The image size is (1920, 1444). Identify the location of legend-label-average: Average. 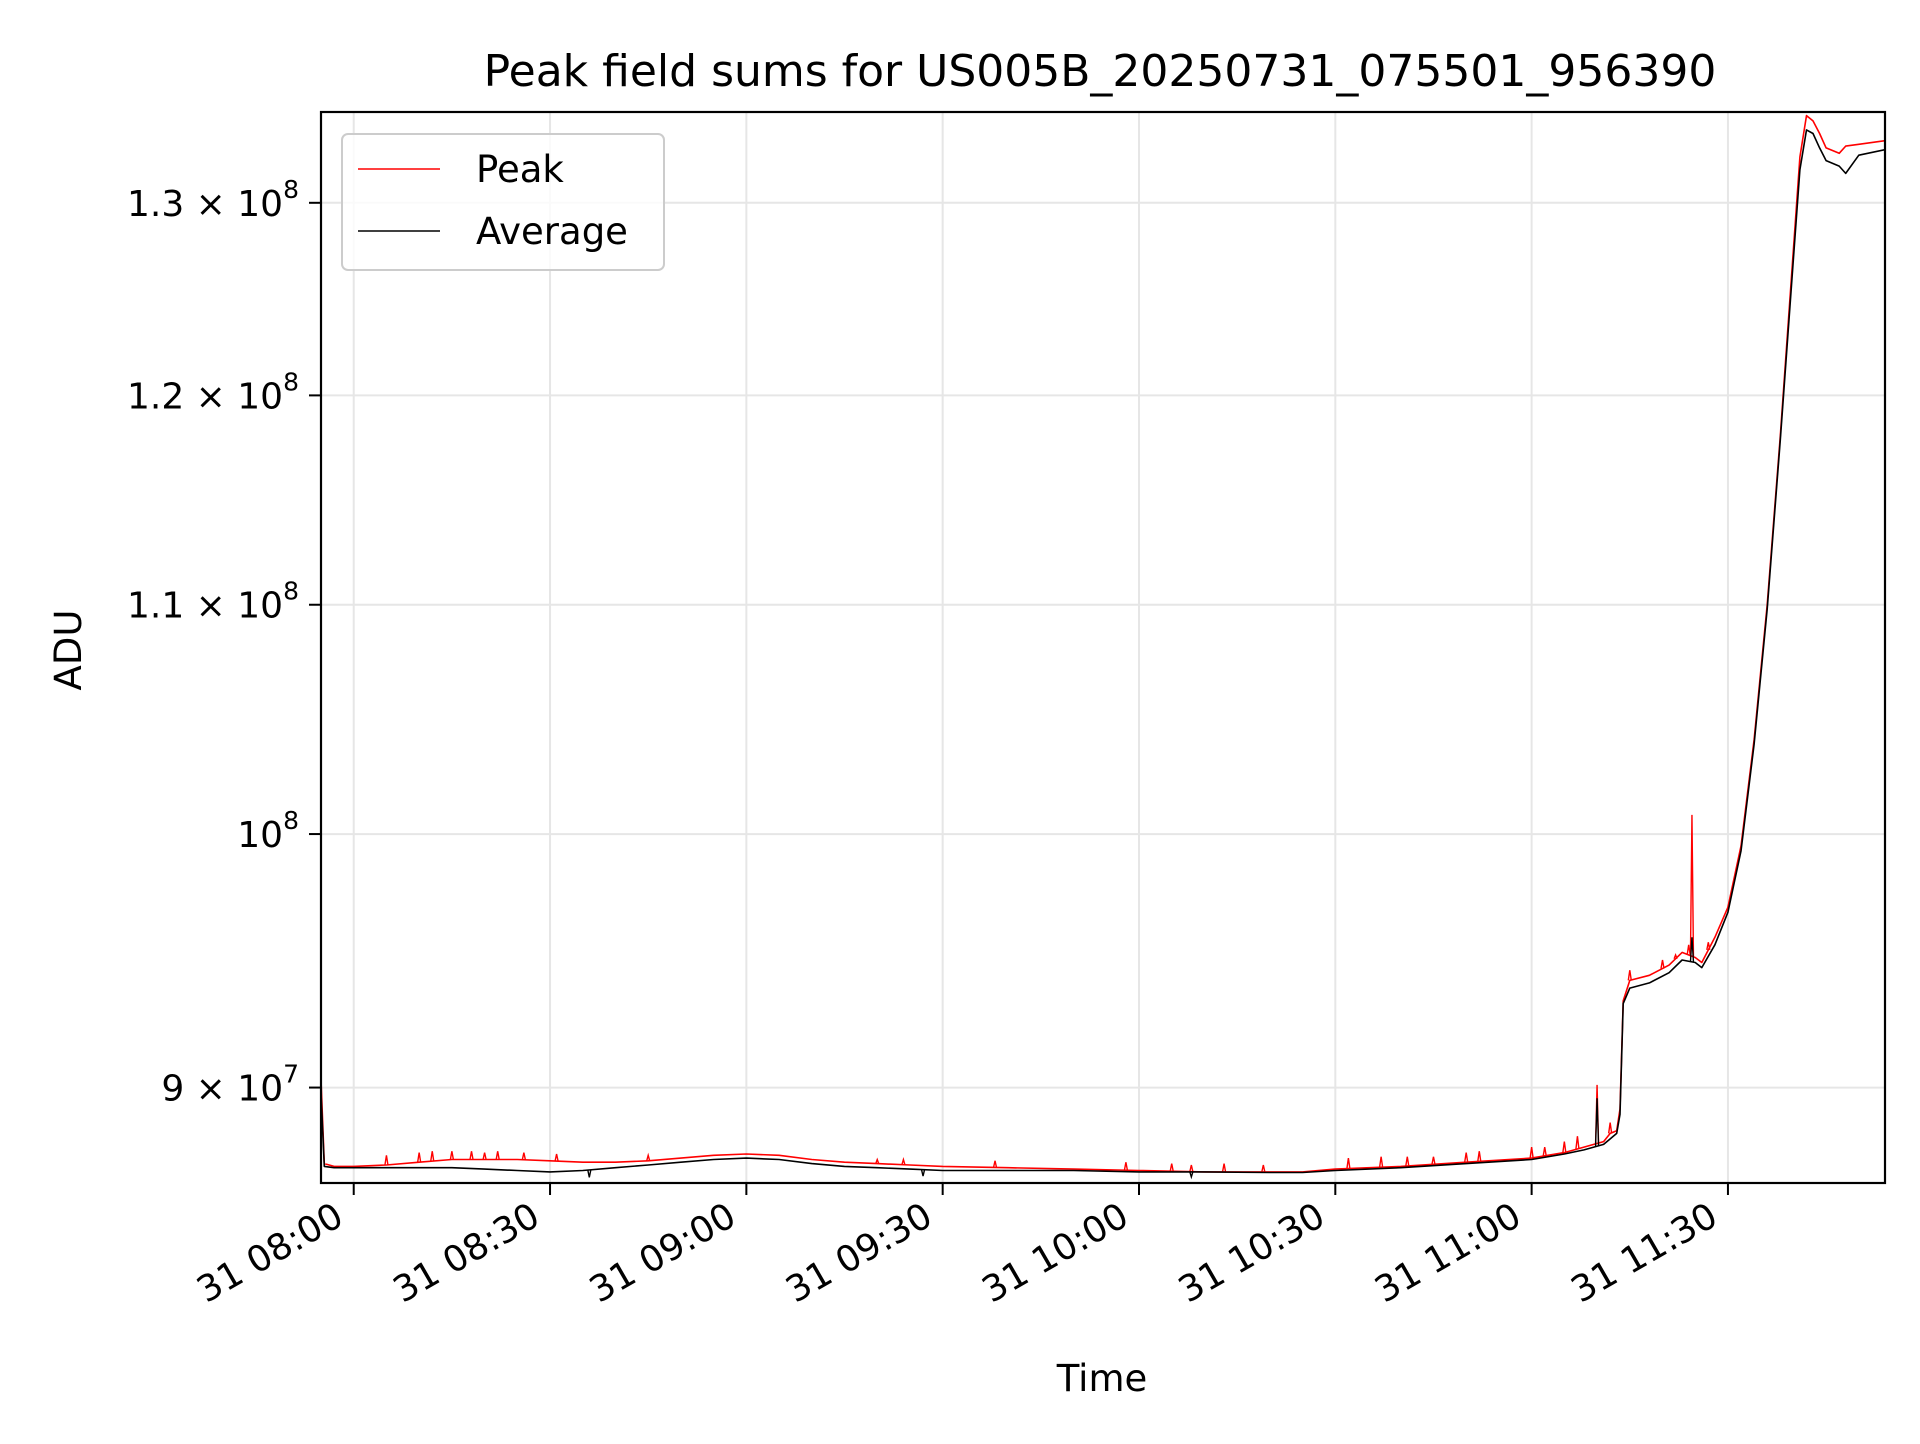
(552, 231).